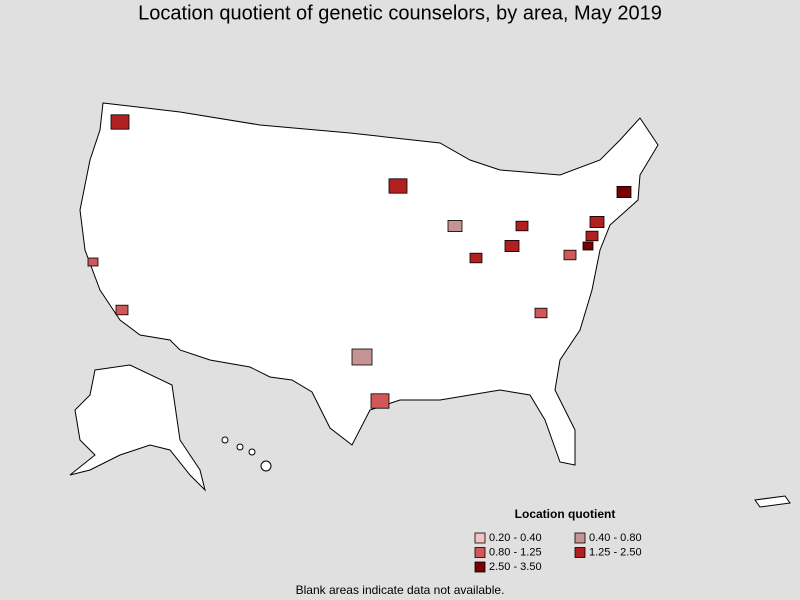  Describe the element at coordinates (400, 590) in the screenshot. I see `footnote: Blank areas indicate data not available.` at that location.